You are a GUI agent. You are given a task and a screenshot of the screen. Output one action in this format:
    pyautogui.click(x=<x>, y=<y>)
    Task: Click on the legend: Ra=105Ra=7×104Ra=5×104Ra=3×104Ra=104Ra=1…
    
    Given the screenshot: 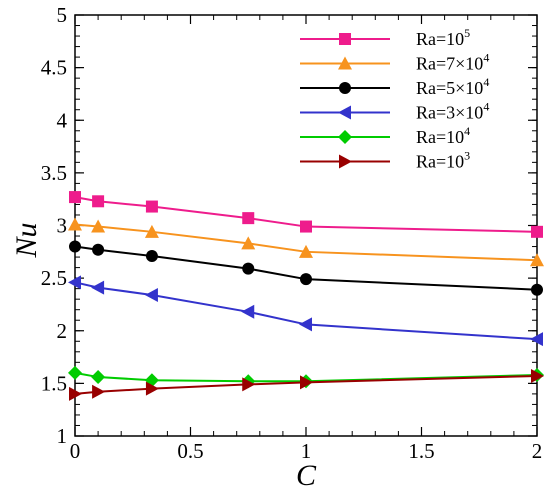 What is the action you would take?
    pyautogui.click(x=394, y=99)
    